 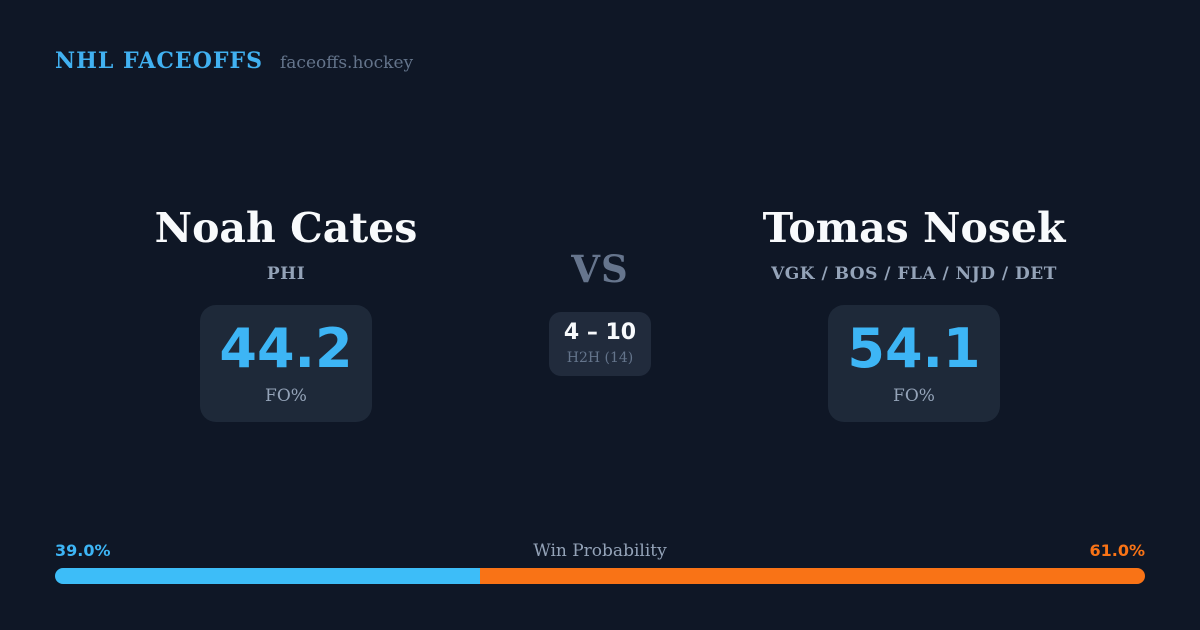 I want to click on winprob-bar-left-segment, so click(x=268, y=576).